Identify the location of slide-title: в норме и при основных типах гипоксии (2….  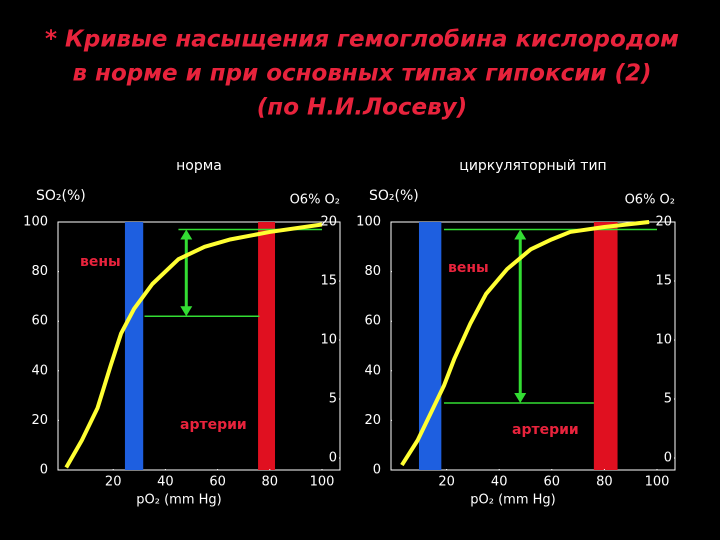
(362, 74).